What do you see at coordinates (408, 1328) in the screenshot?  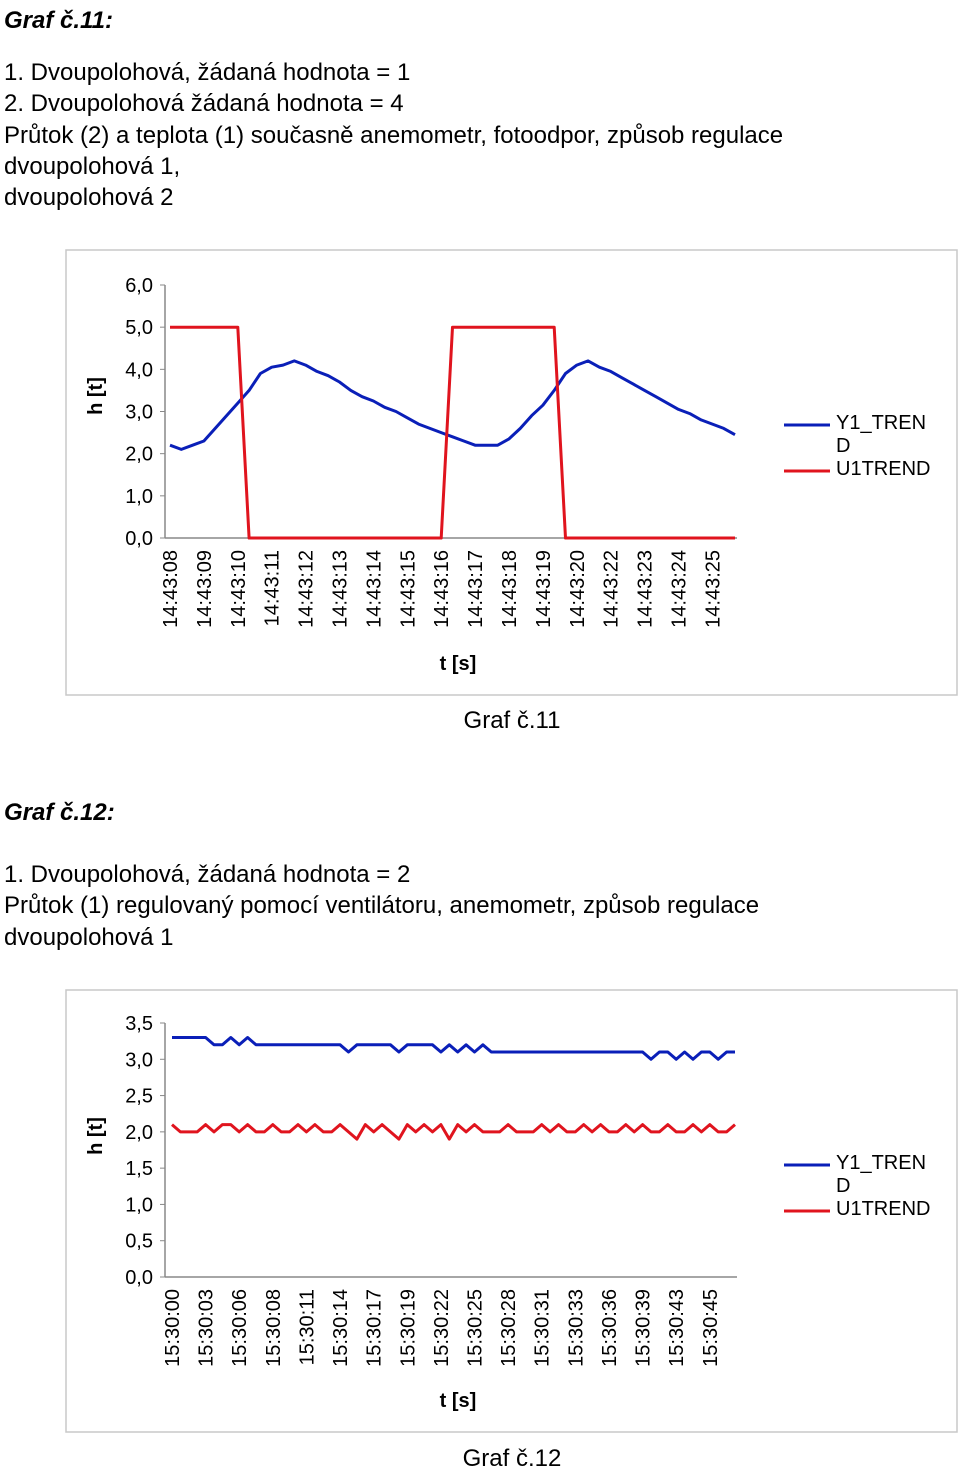 I see `x-tick-label: 15:30:19` at bounding box center [408, 1328].